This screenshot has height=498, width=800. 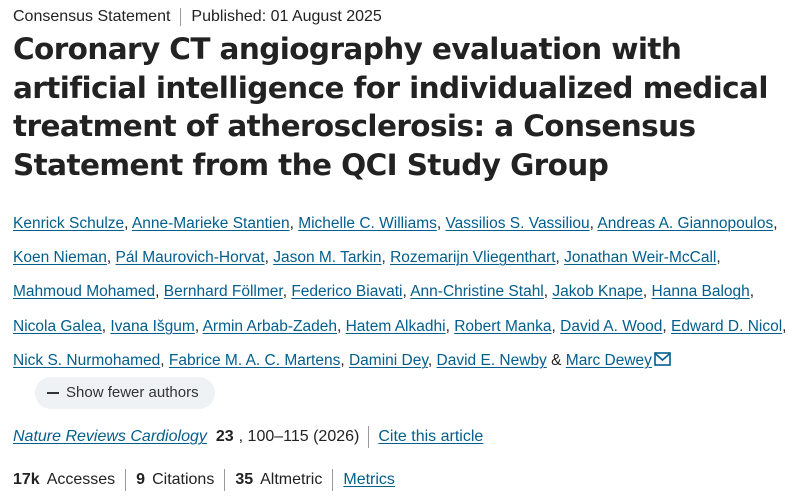 I want to click on accesses-count: 17k, so click(x=26, y=479).